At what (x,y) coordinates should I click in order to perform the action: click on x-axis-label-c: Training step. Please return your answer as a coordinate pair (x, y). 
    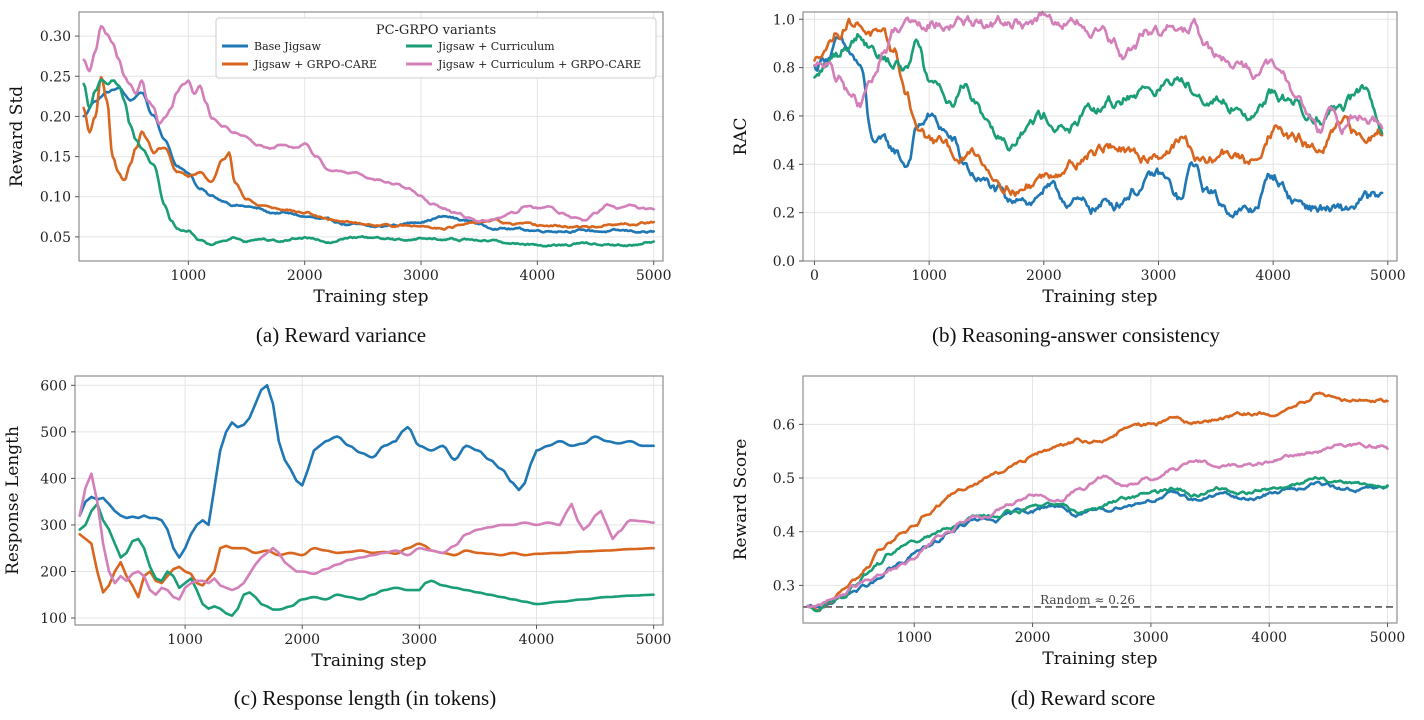
    Looking at the image, I should click on (368, 661).